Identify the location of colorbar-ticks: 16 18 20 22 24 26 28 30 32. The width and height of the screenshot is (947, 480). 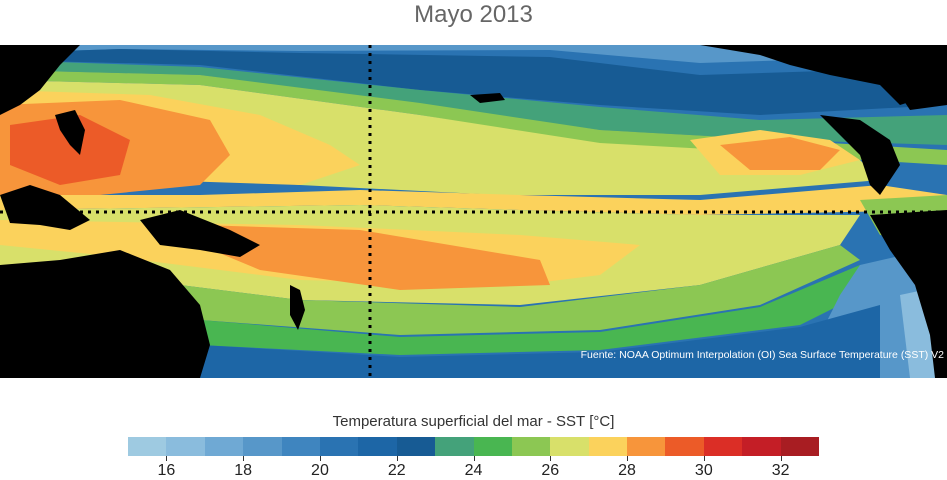
(473, 468).